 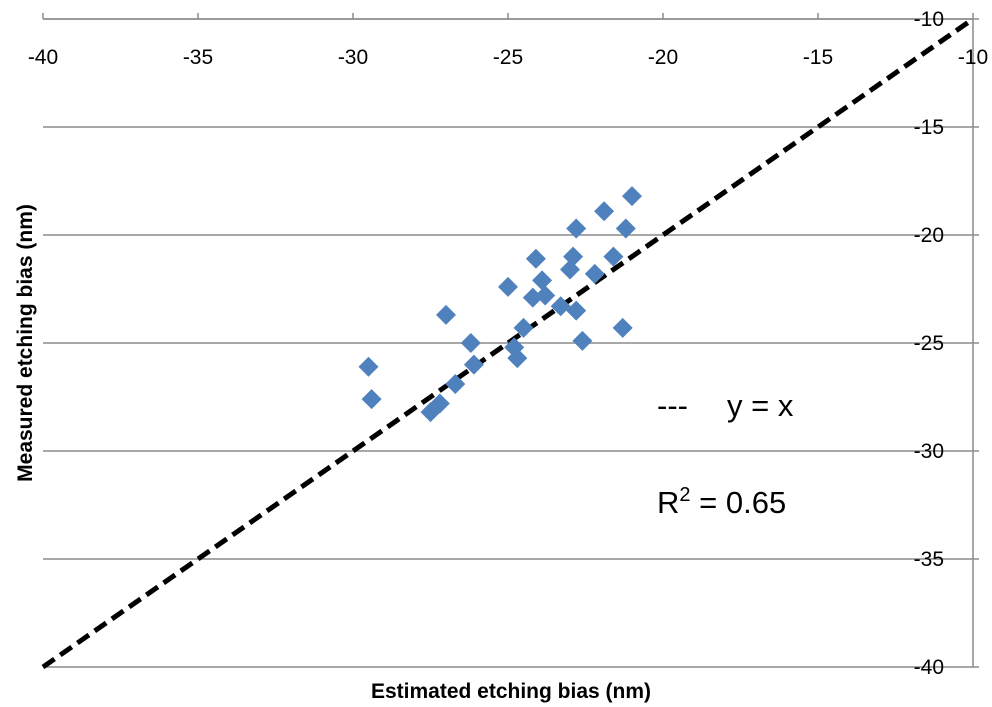 What do you see at coordinates (668, 502) in the screenshot?
I see `r-squared-letter: R` at bounding box center [668, 502].